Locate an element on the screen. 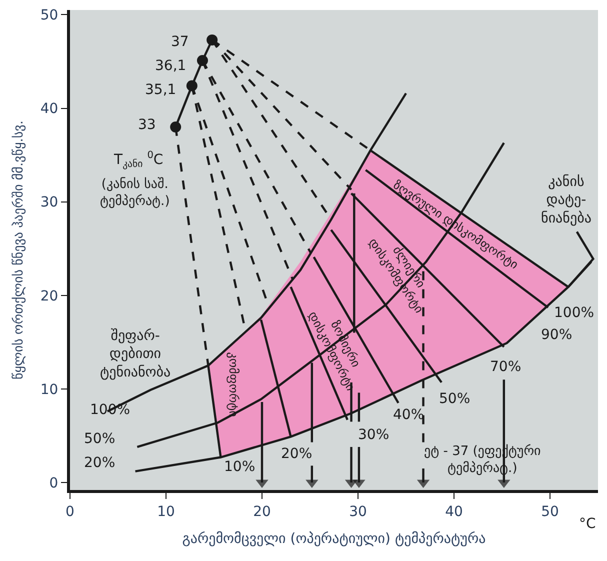 This screenshot has width=607, height=561. annotation: 30% is located at coordinates (374, 435).